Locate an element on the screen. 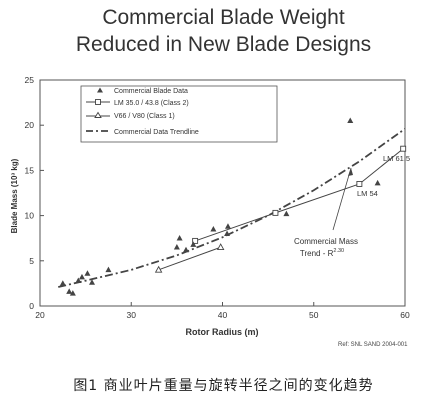  legend-box is located at coordinates (179, 114).